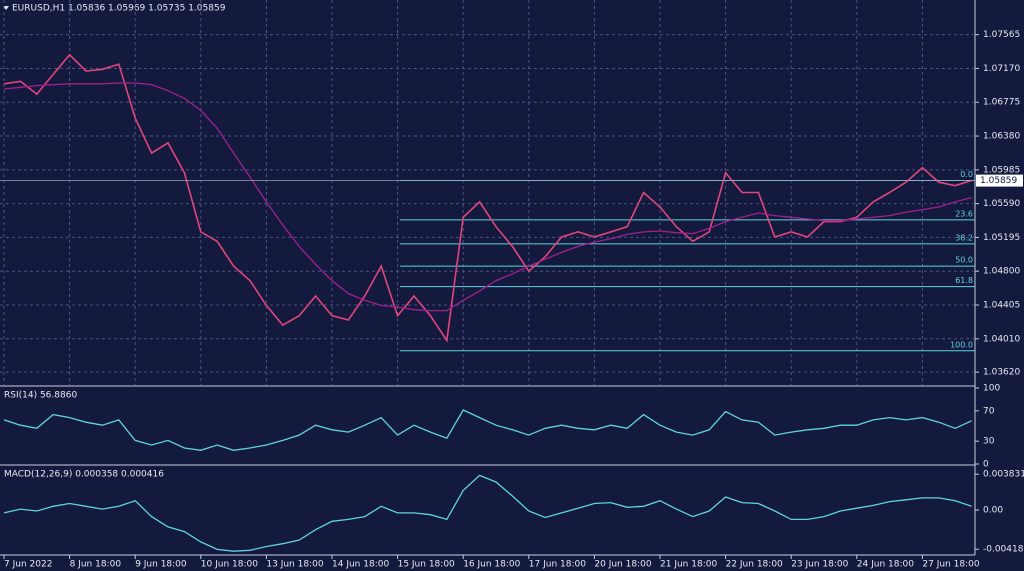 The height and width of the screenshot is (571, 1024). What do you see at coordinates (885, 565) in the screenshot?
I see `x-tick-label: 24 Jun 18:00` at bounding box center [885, 565].